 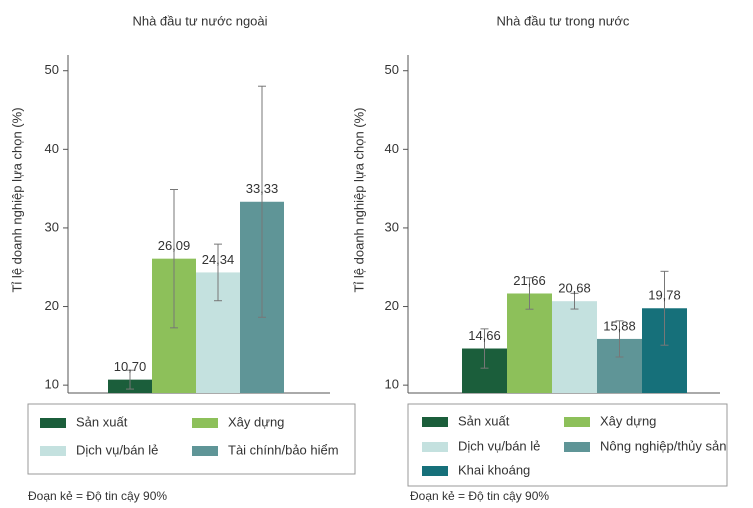 What do you see at coordinates (663, 445) in the screenshot?
I see `legend-label: Nông nghiệp/thủy sản` at bounding box center [663, 445].